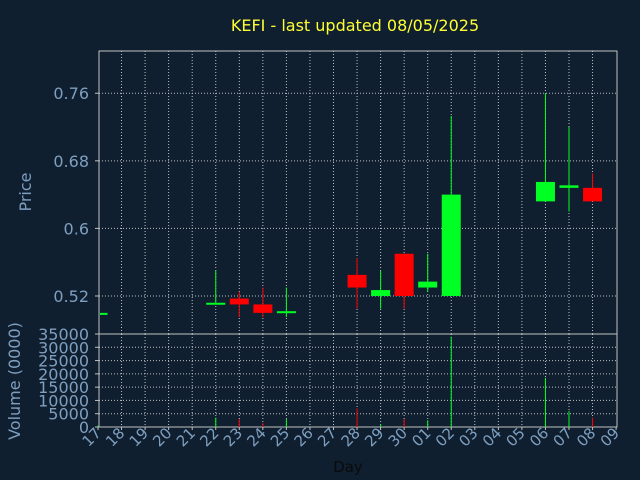 This screenshot has height=480, width=640. I want to click on x-tick-label: 27, so click(327, 437).